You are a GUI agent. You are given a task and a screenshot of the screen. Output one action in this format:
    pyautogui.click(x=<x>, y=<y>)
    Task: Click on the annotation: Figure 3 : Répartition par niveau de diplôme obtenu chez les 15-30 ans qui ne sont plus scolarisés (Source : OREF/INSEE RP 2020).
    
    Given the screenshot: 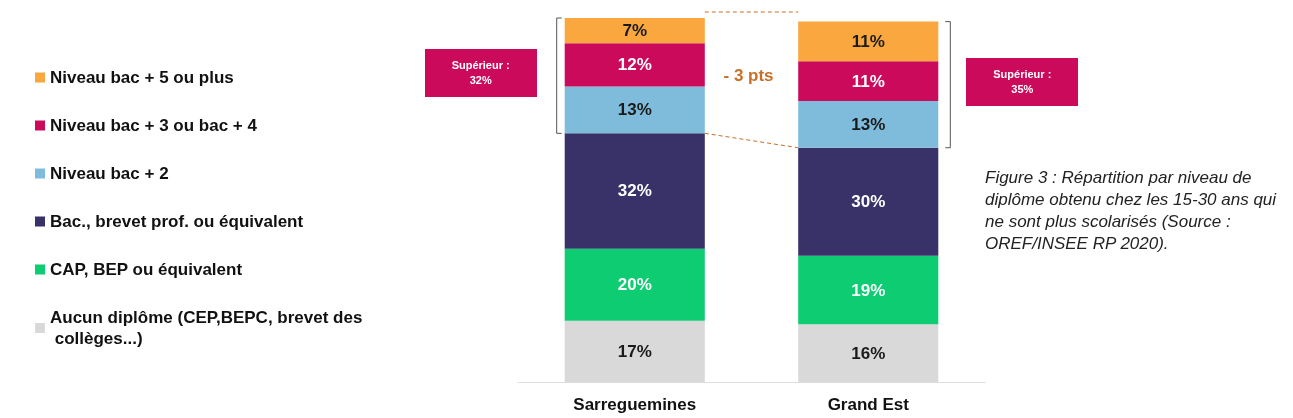 What is the action you would take?
    pyautogui.click(x=1131, y=211)
    